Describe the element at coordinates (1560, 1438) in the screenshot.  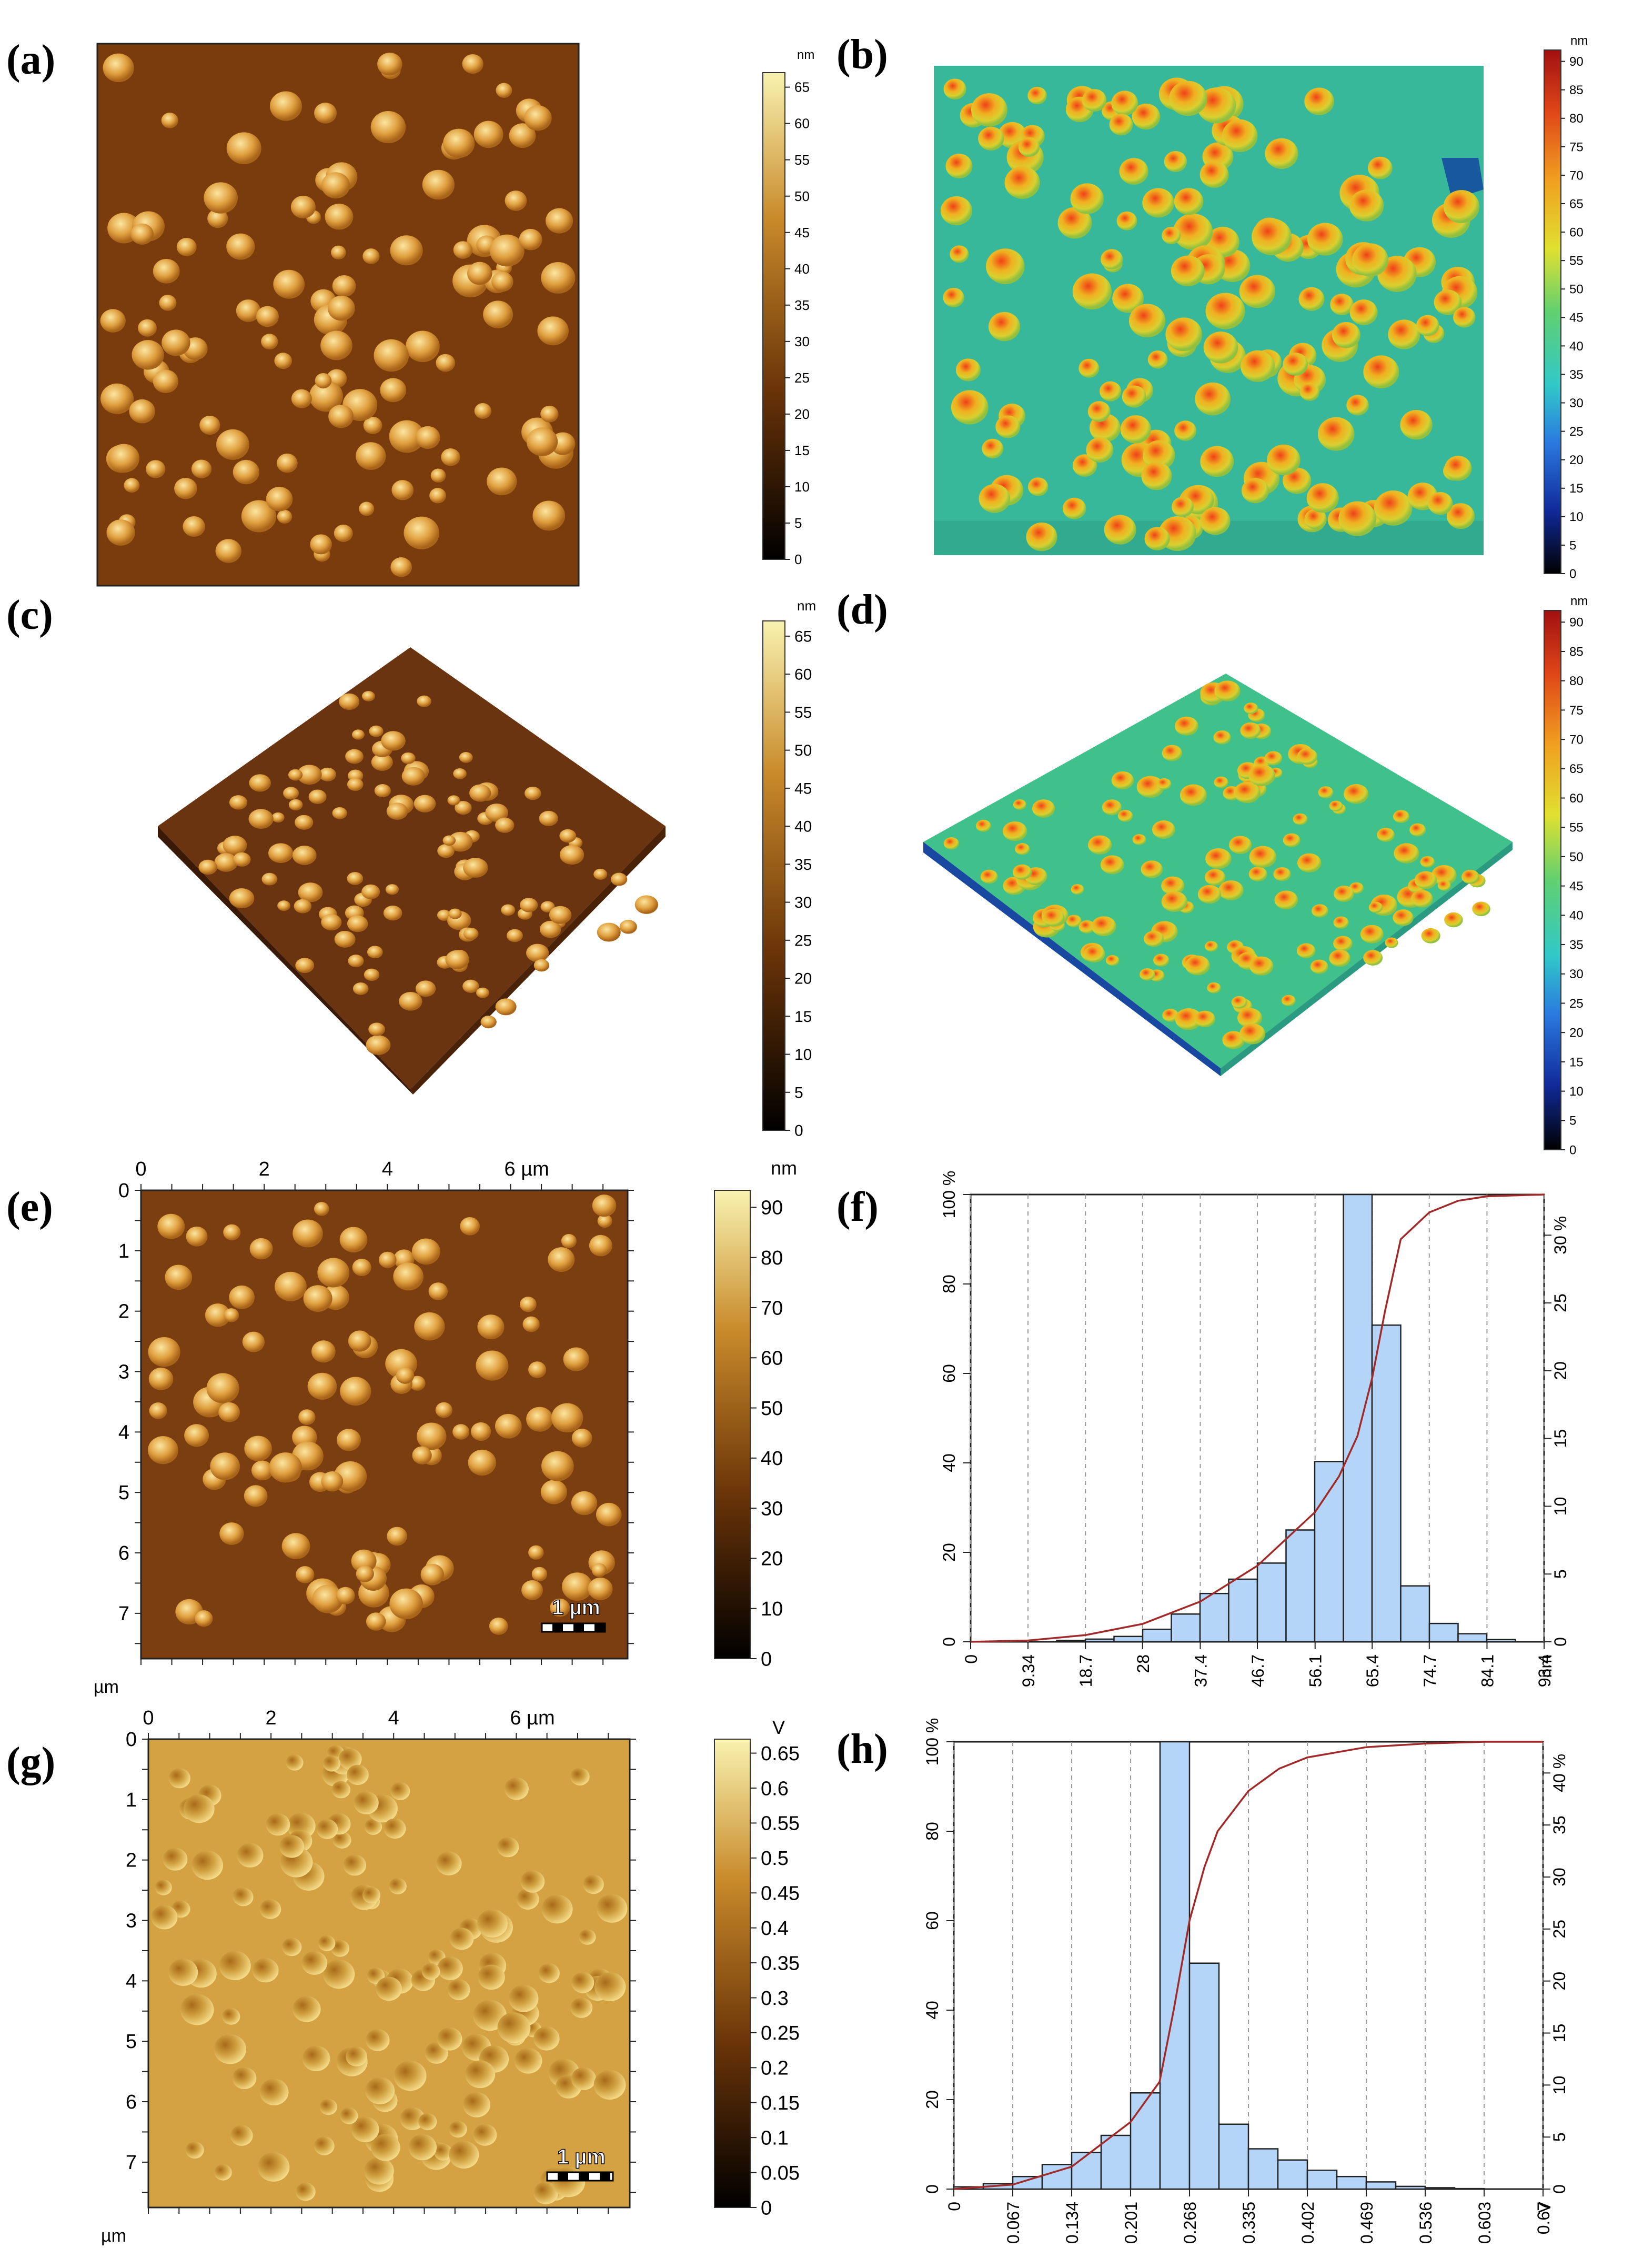
I see `right-tick-label: 15` at that location.